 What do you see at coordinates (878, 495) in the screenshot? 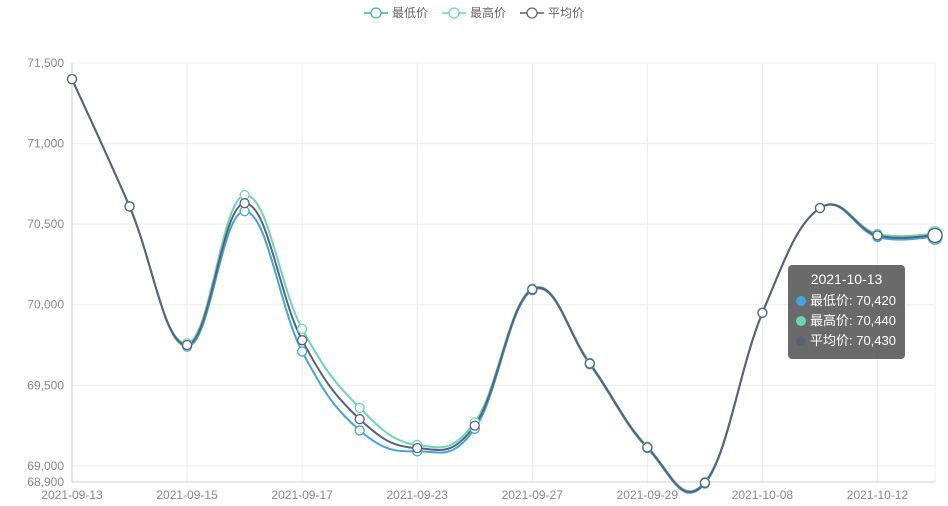
I see `x-tick-label: 2021-10-12` at bounding box center [878, 495].